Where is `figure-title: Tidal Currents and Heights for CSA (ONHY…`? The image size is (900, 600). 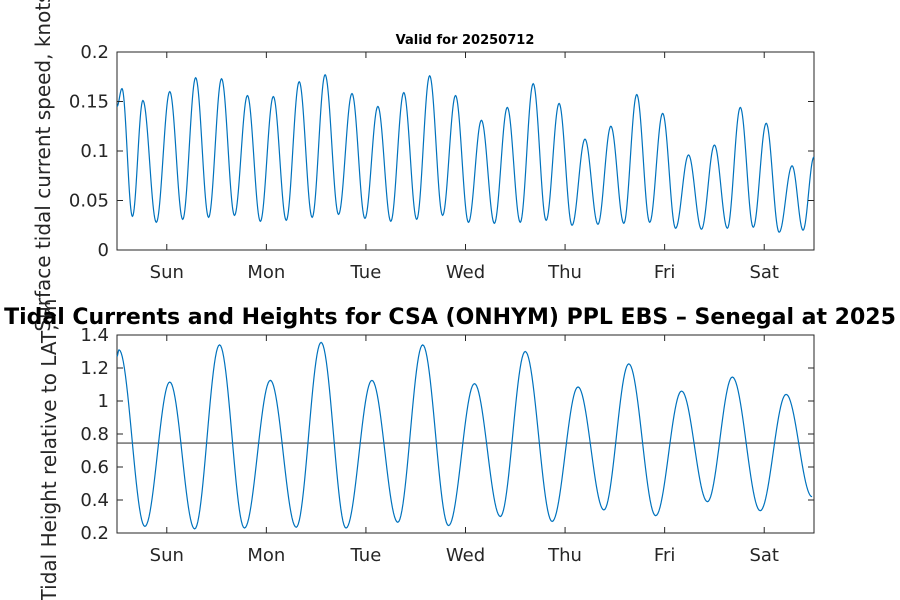 figure-title: Tidal Currents and Heights for CSA (ONHY… is located at coordinates (450, 317).